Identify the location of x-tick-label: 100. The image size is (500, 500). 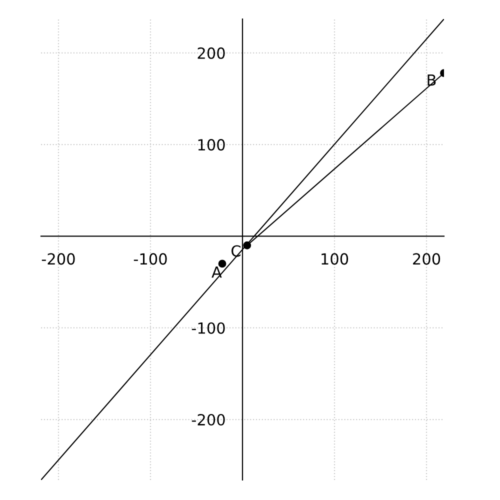
(335, 259).